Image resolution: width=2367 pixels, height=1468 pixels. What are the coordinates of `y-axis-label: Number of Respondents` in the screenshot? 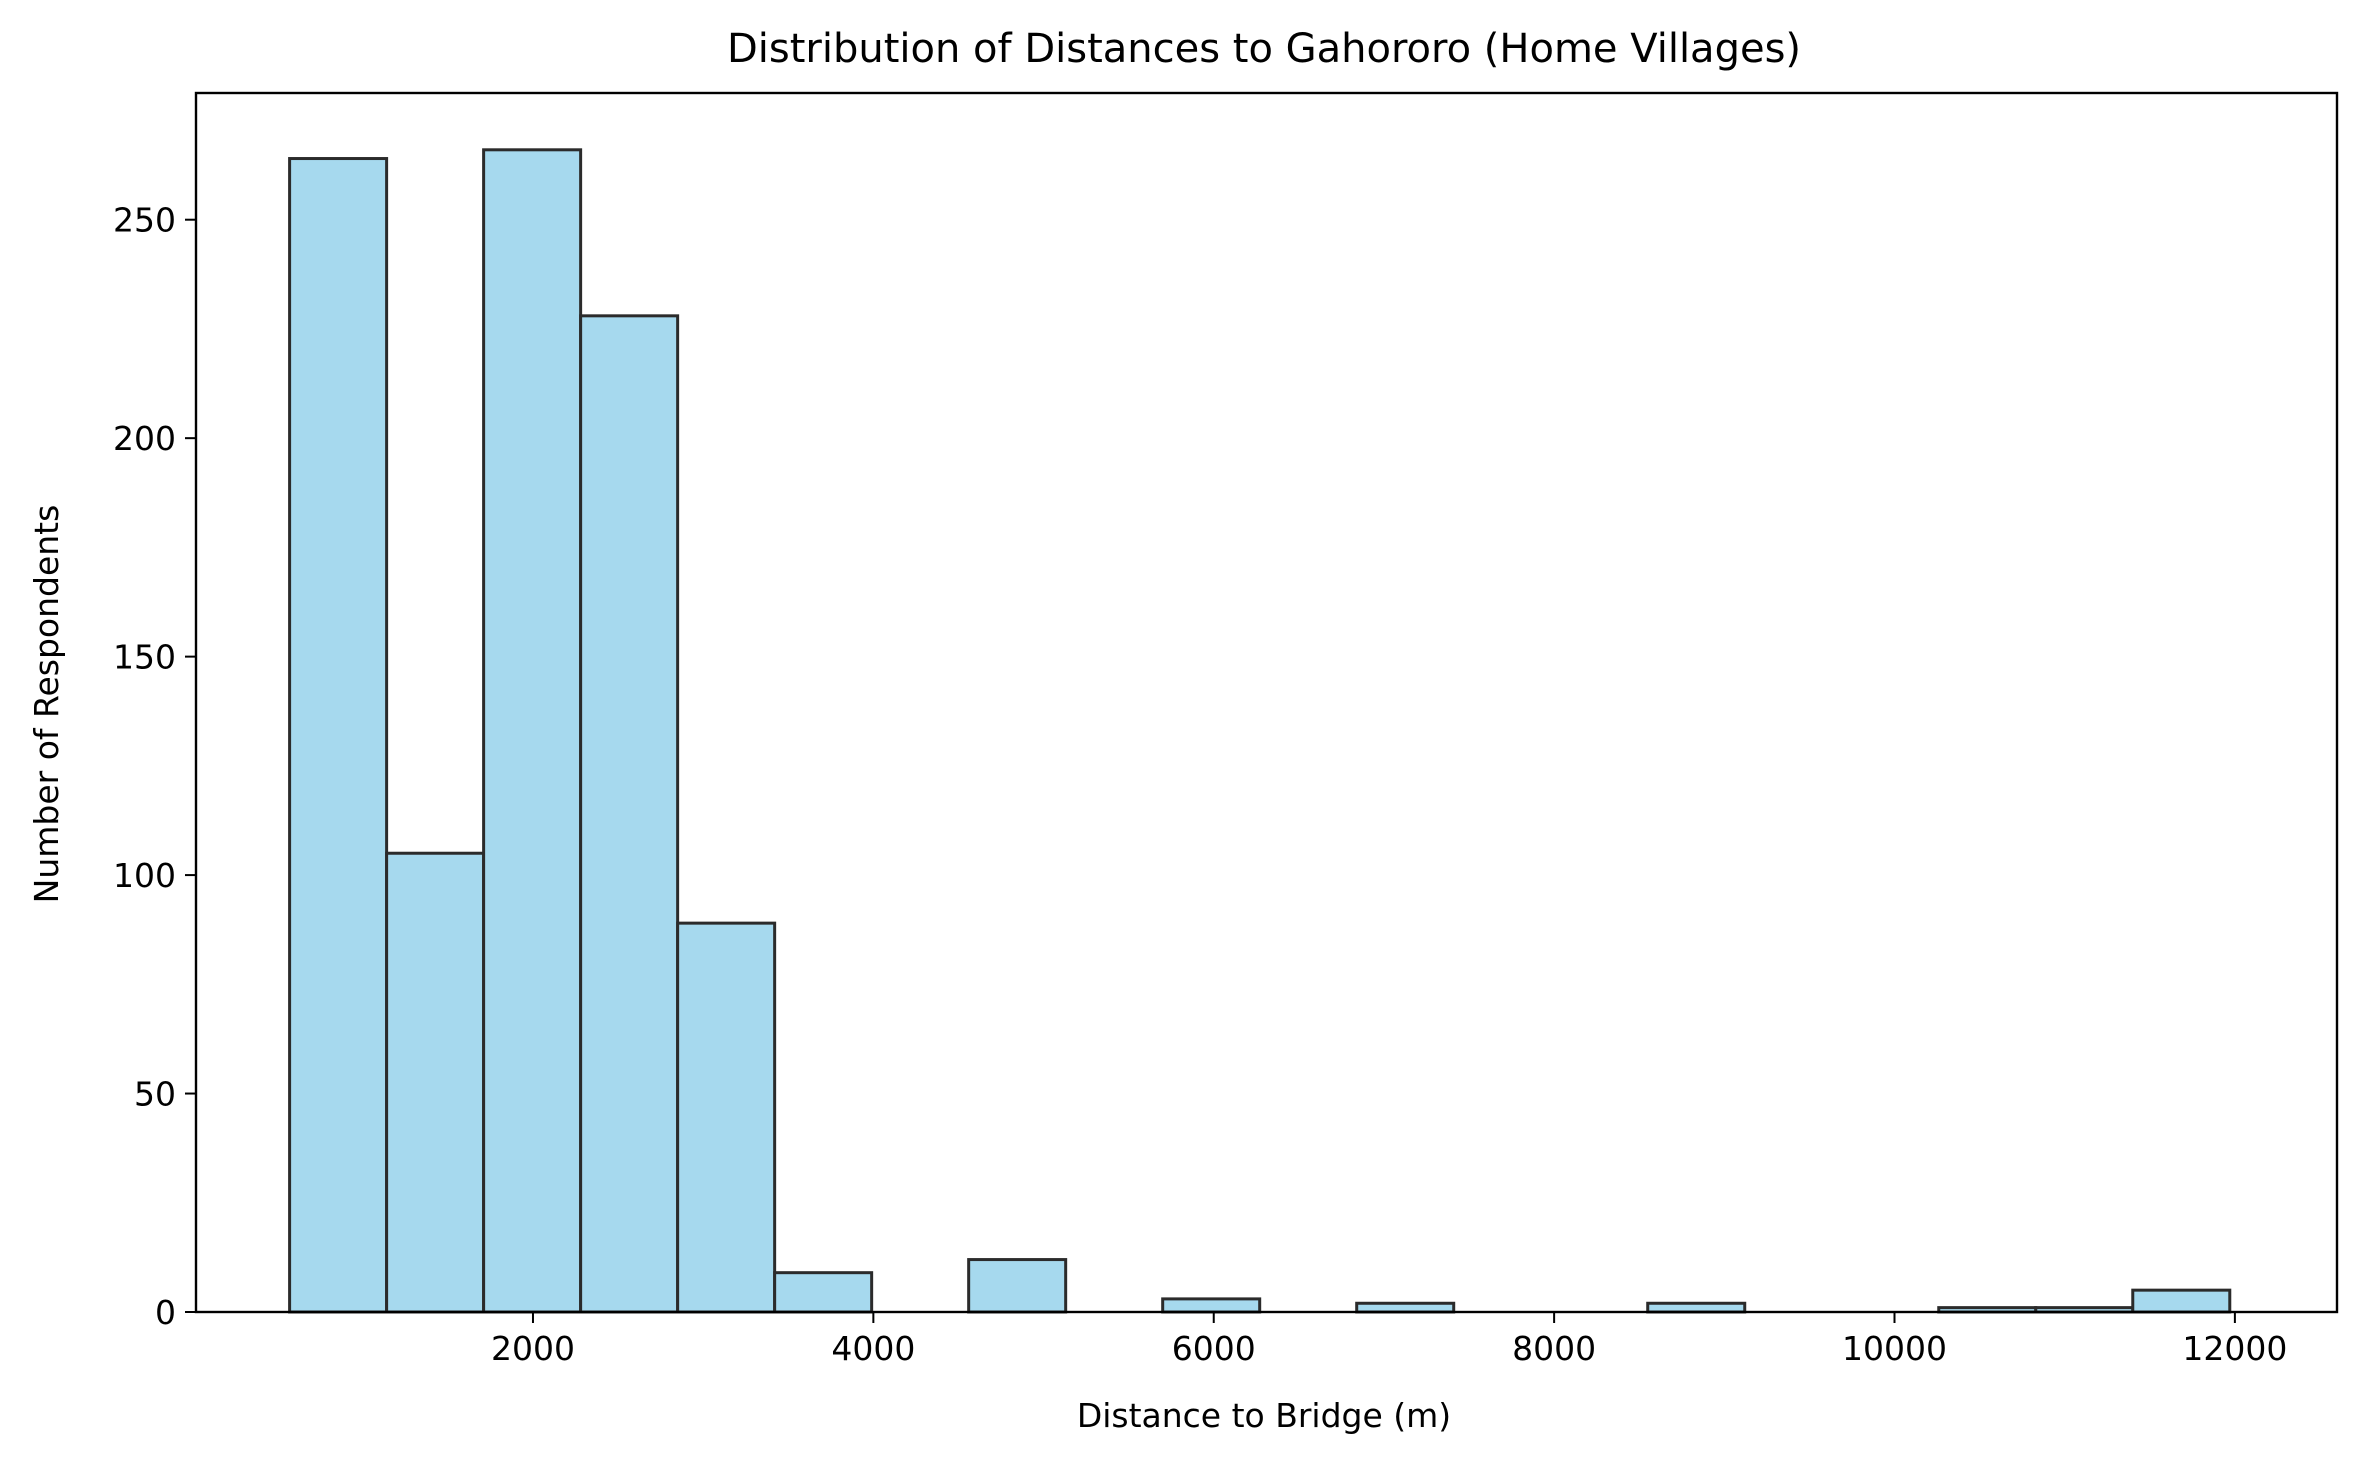 It's located at (46, 704).